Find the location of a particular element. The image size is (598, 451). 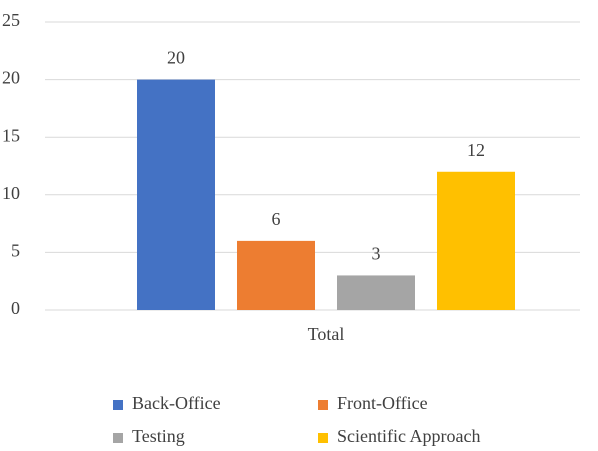

data-label: 3 is located at coordinates (376, 254).